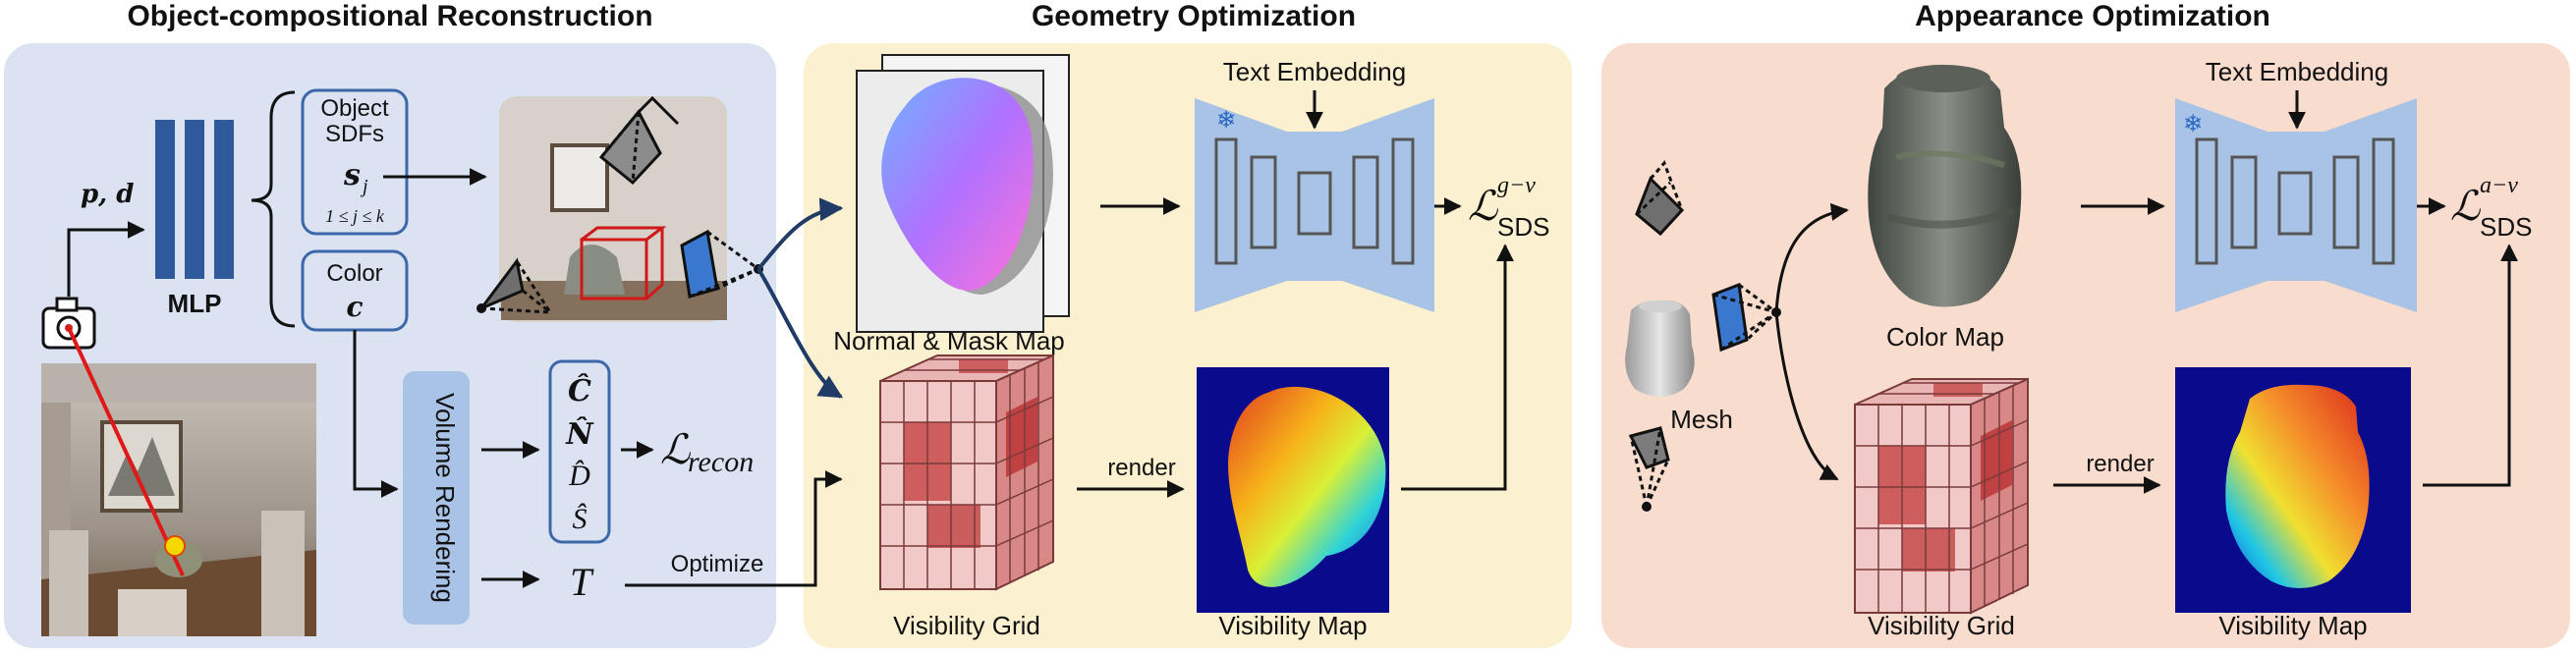 Image resolution: width=2576 pixels, height=654 pixels. Describe the element at coordinates (2465, 207) in the screenshot. I see `app-loss-symbol: ℒ` at that location.